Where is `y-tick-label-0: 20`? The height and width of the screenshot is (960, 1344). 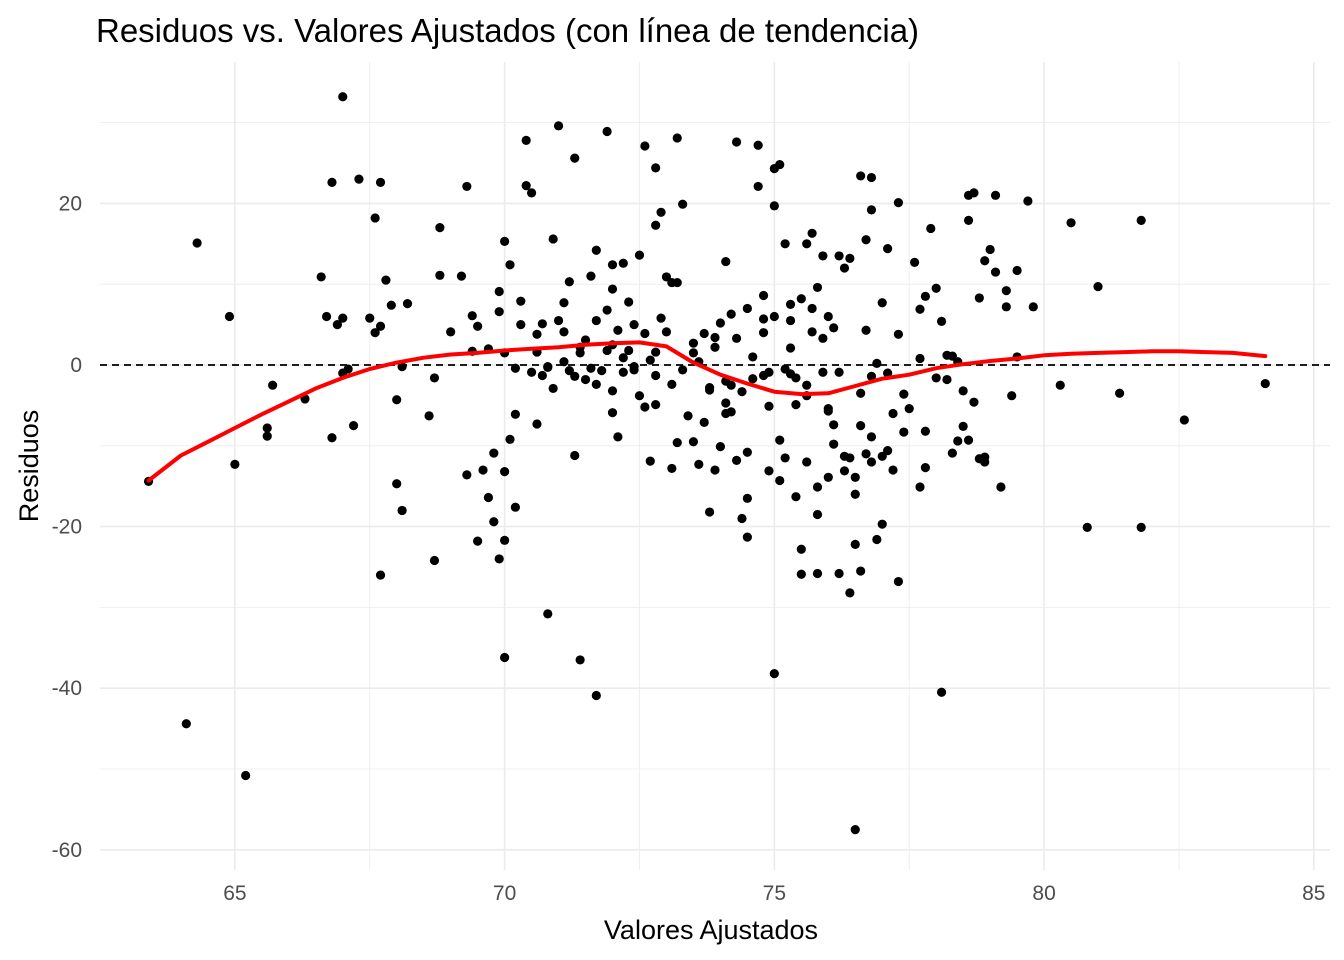 y-tick-label-0: 20 is located at coordinates (70, 203).